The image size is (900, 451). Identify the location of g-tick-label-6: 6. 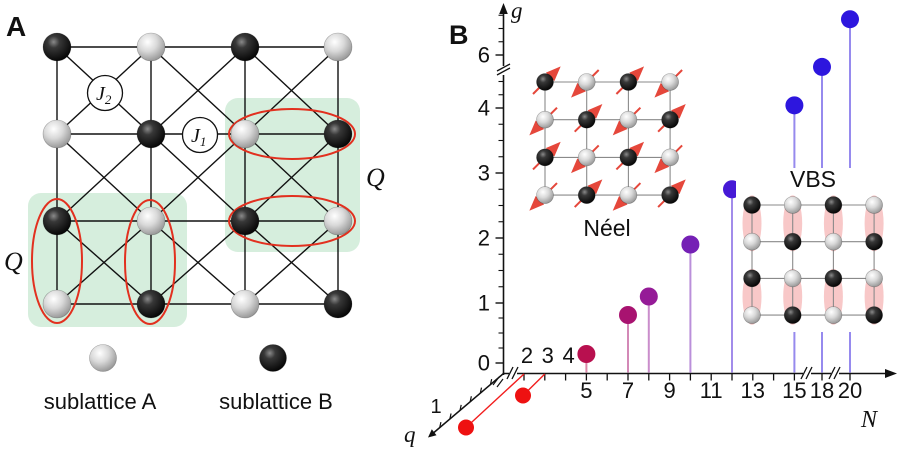
(484, 55).